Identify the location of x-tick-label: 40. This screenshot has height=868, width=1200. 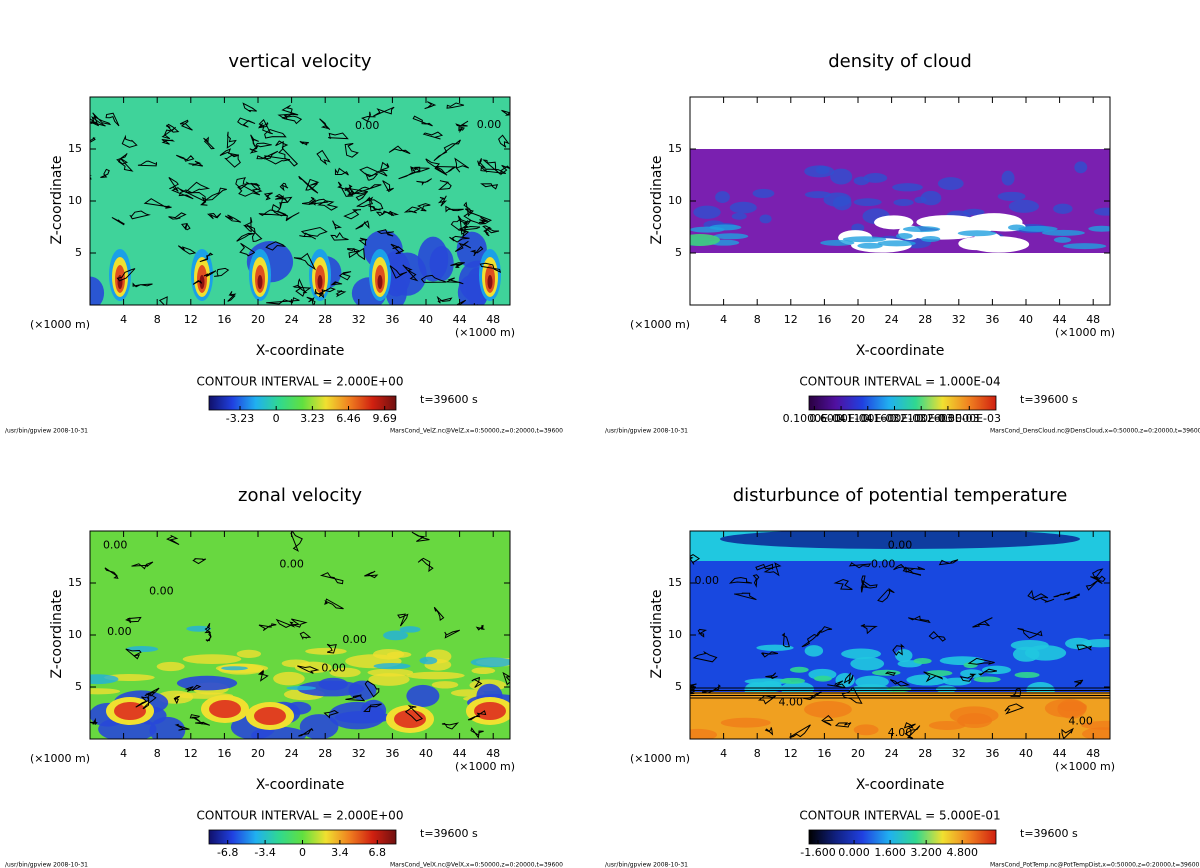
(1026, 319).